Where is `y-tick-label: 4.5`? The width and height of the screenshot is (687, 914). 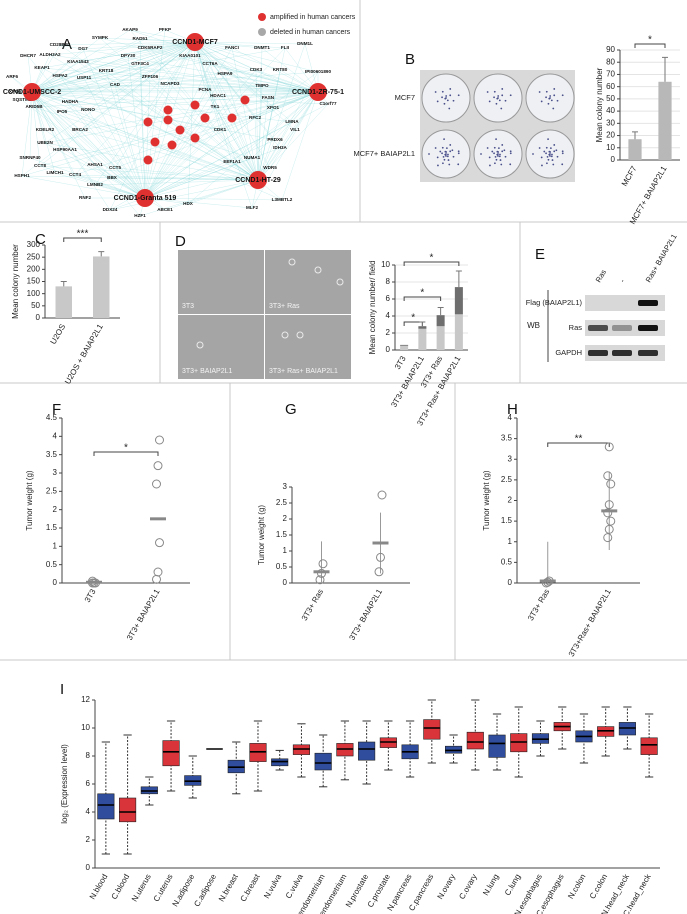
y-tick-label: 4.5 is located at coordinates (52, 417).